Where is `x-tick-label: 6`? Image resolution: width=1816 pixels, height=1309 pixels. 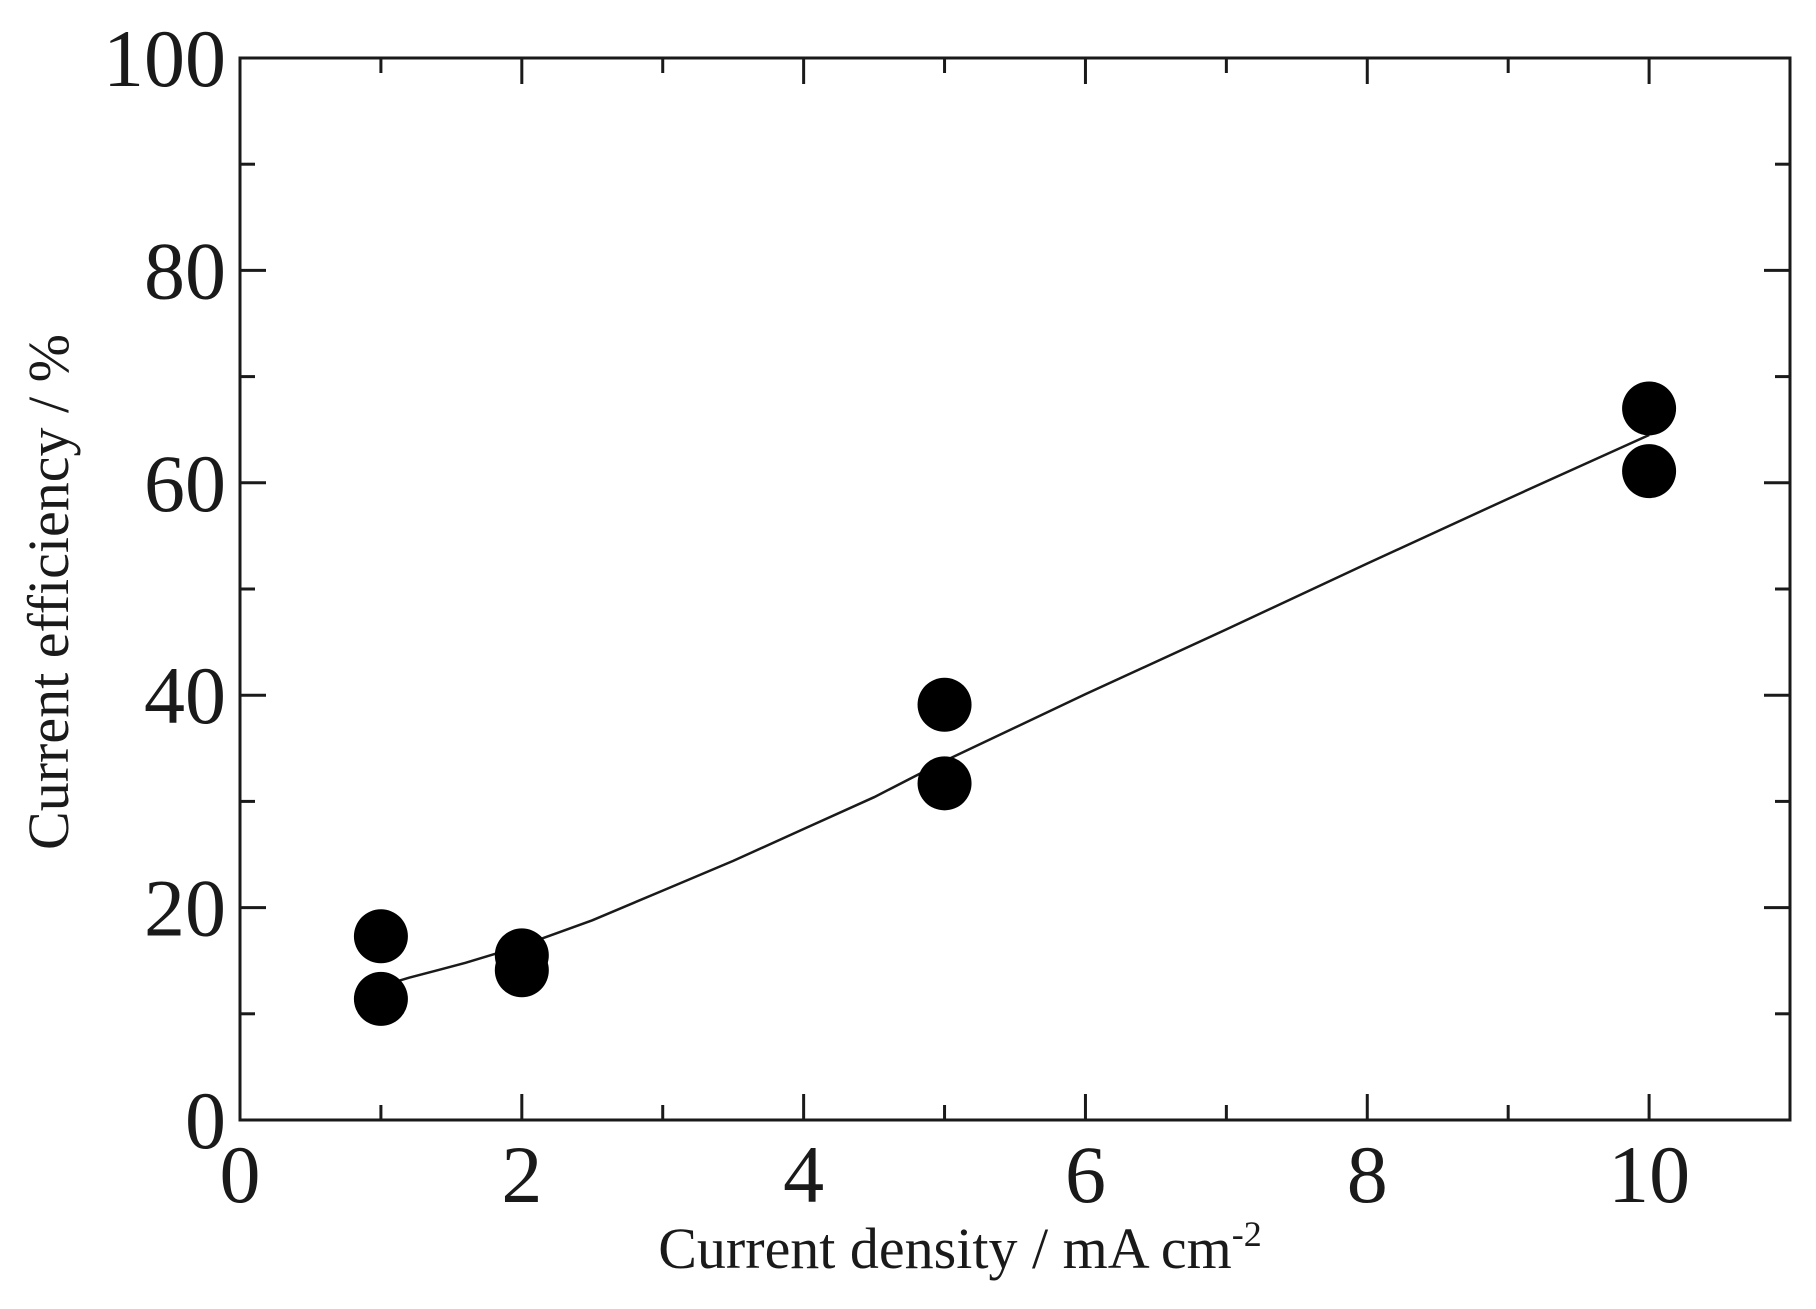
x-tick-label: 6 is located at coordinates (1085, 1174).